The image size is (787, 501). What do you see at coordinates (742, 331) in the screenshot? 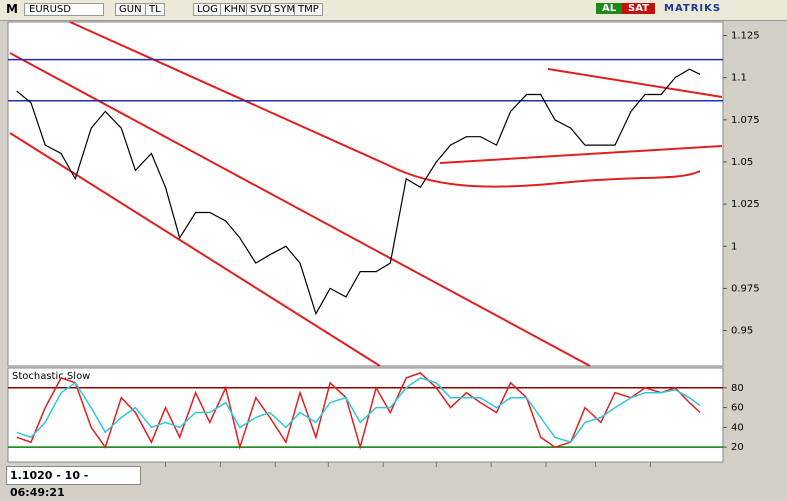
I see `y-tick-label: 0.95` at bounding box center [742, 331].